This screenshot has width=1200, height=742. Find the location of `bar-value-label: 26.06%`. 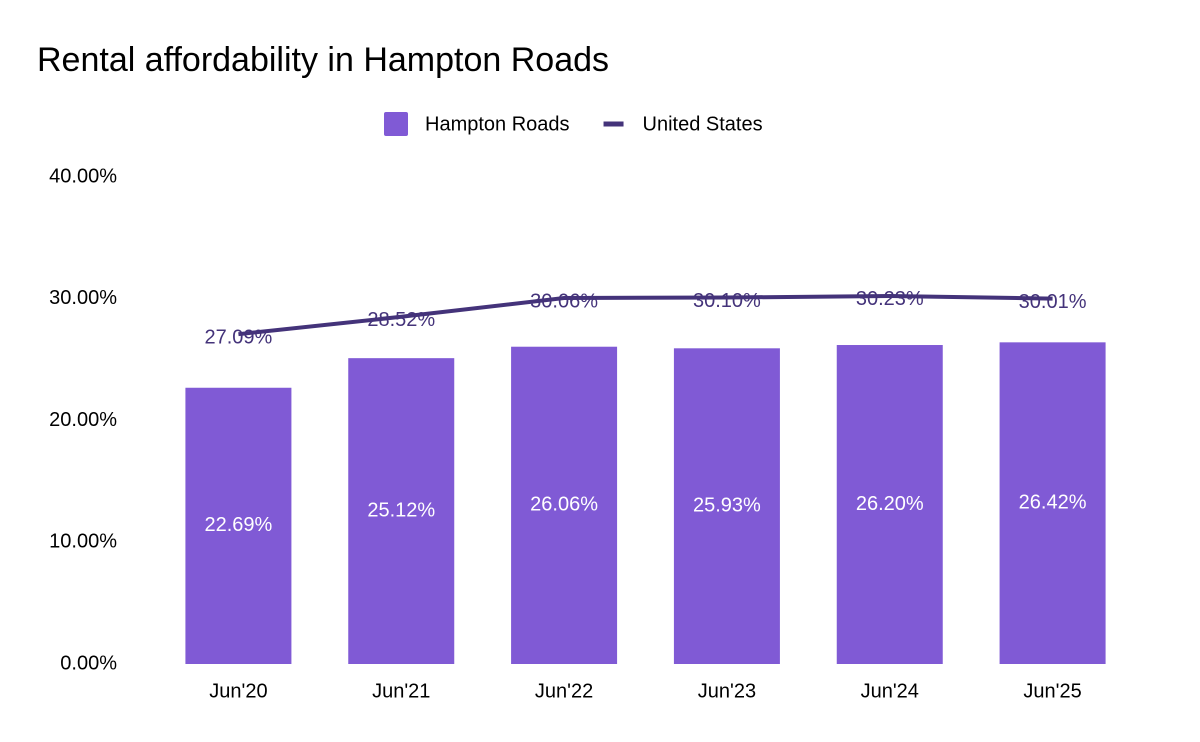

bar-value-label: 26.06% is located at coordinates (564, 505).